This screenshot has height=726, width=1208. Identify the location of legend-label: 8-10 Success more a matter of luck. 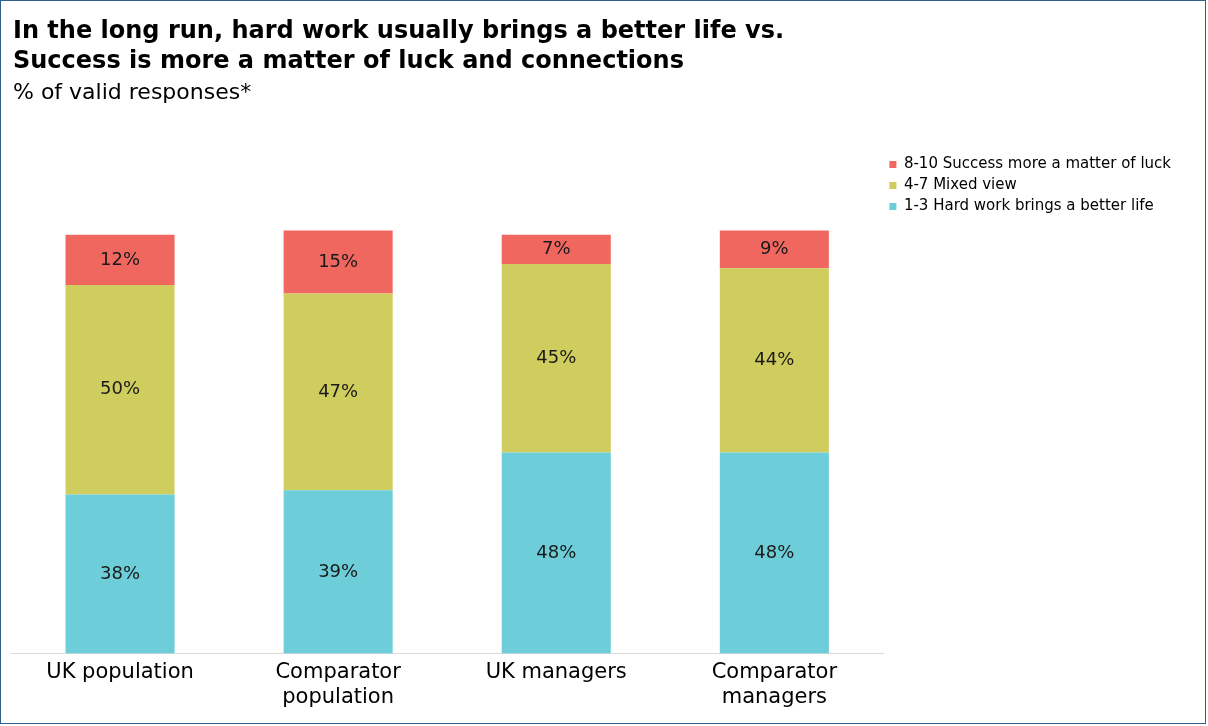
(1037, 163).